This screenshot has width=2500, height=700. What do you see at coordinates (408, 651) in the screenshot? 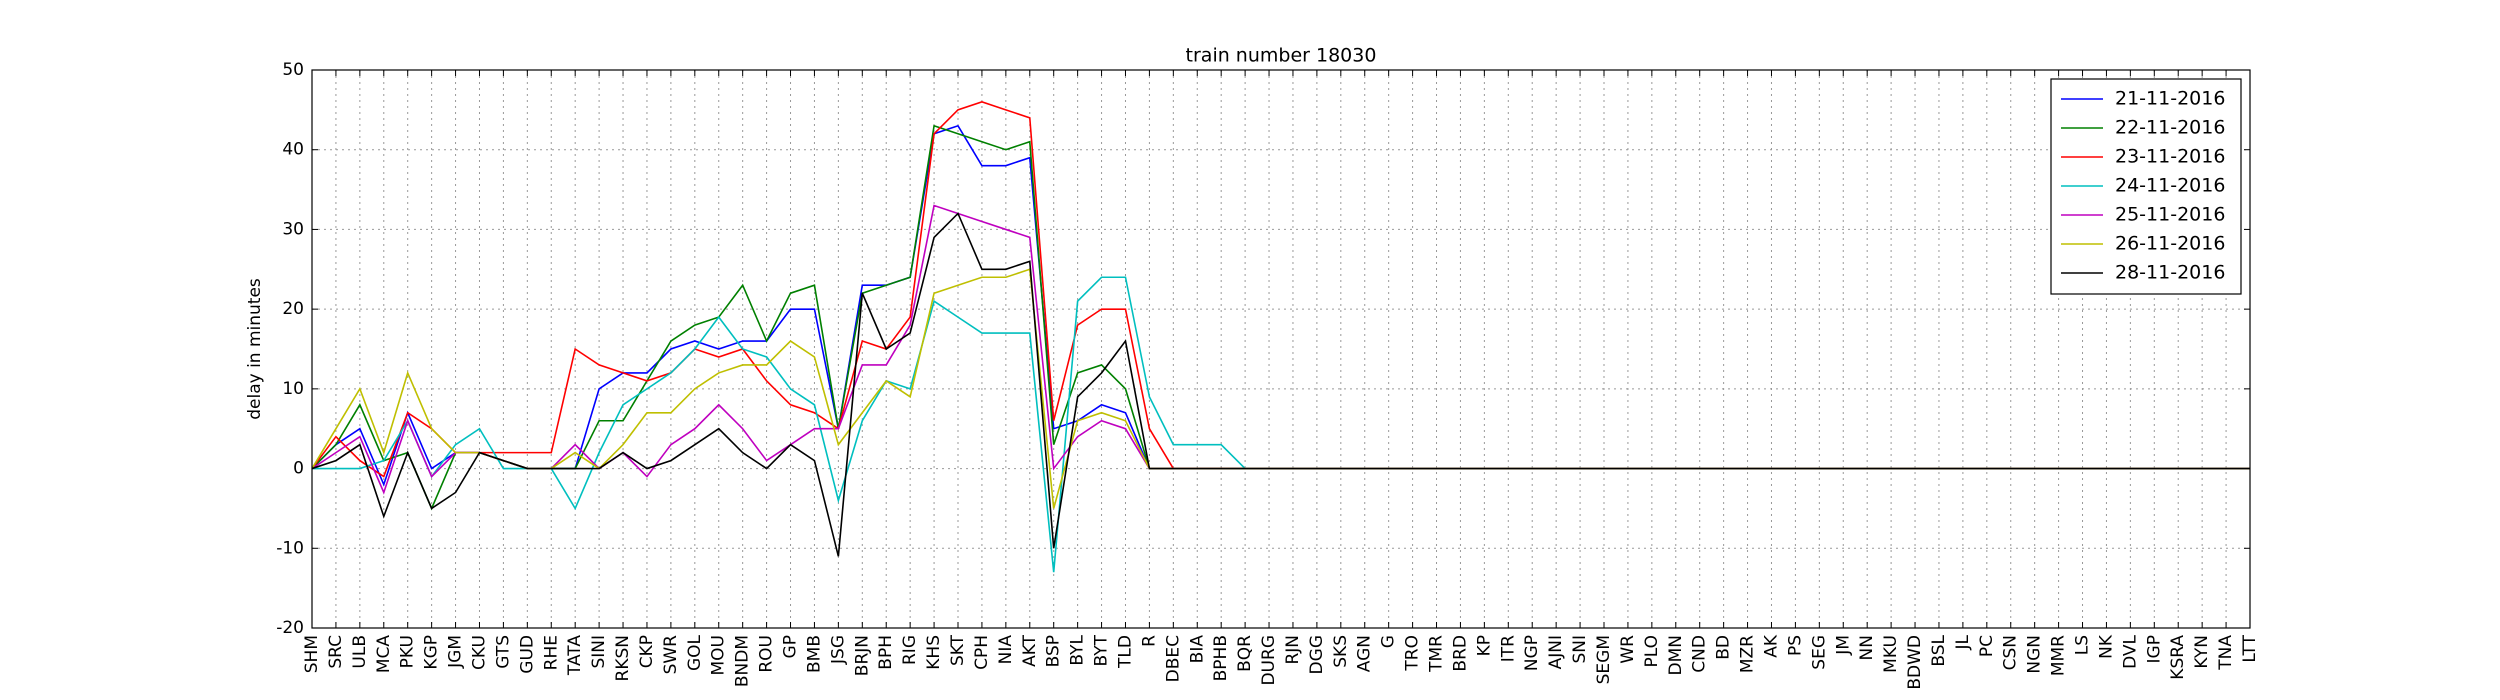
I see `x-tick-label: PKU` at bounding box center [408, 651].